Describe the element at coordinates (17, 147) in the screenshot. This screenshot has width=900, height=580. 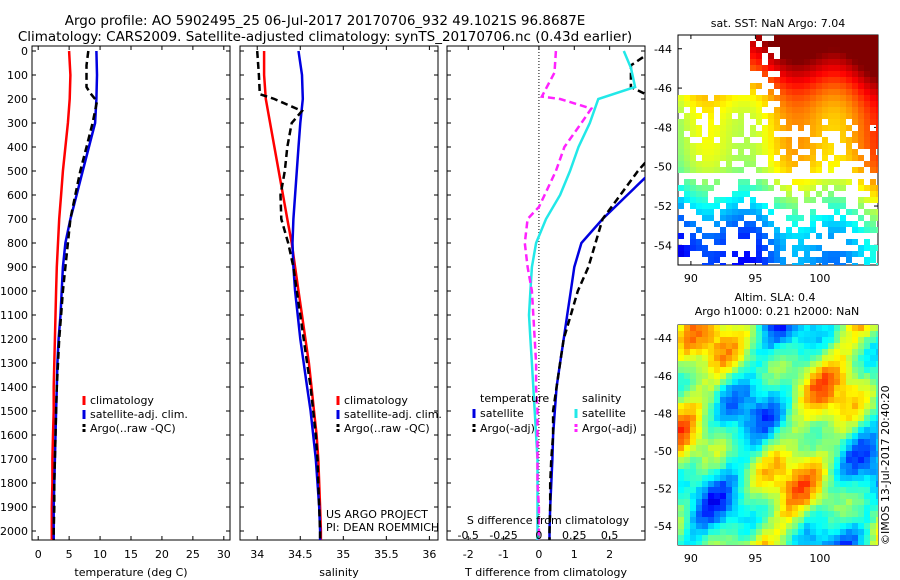
I see `y-tick-label: 400` at that location.